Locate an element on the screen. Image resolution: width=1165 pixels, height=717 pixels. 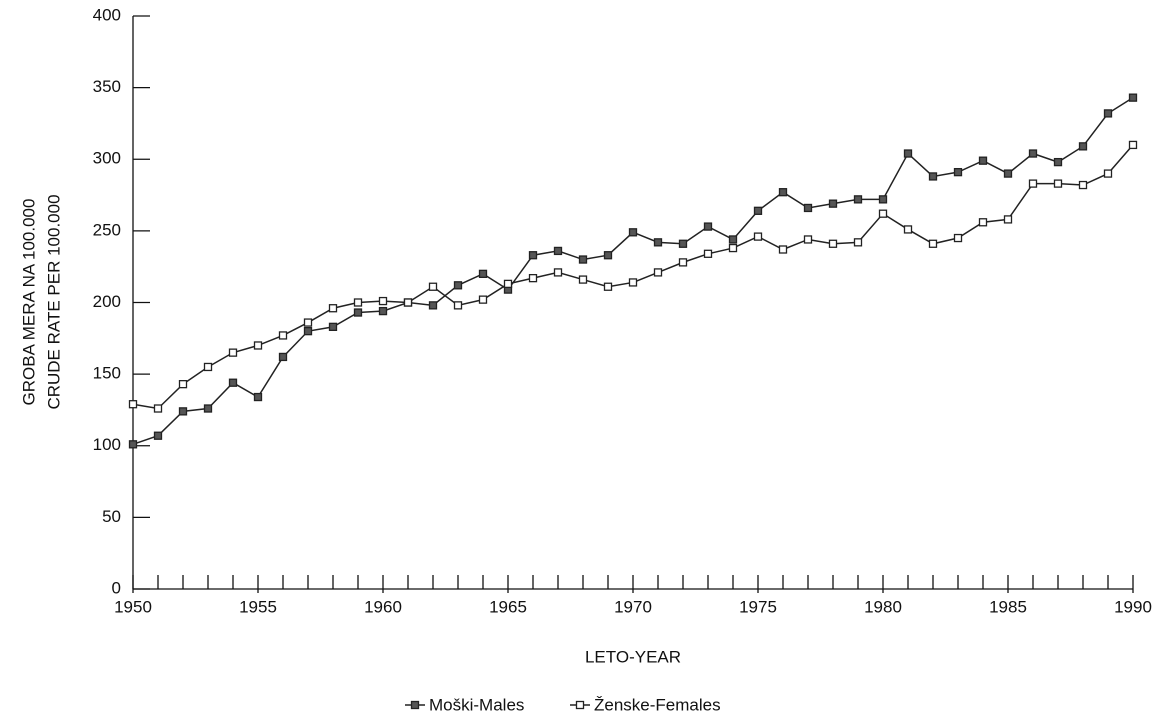
x-tick-label: 1955 is located at coordinates (258, 606).